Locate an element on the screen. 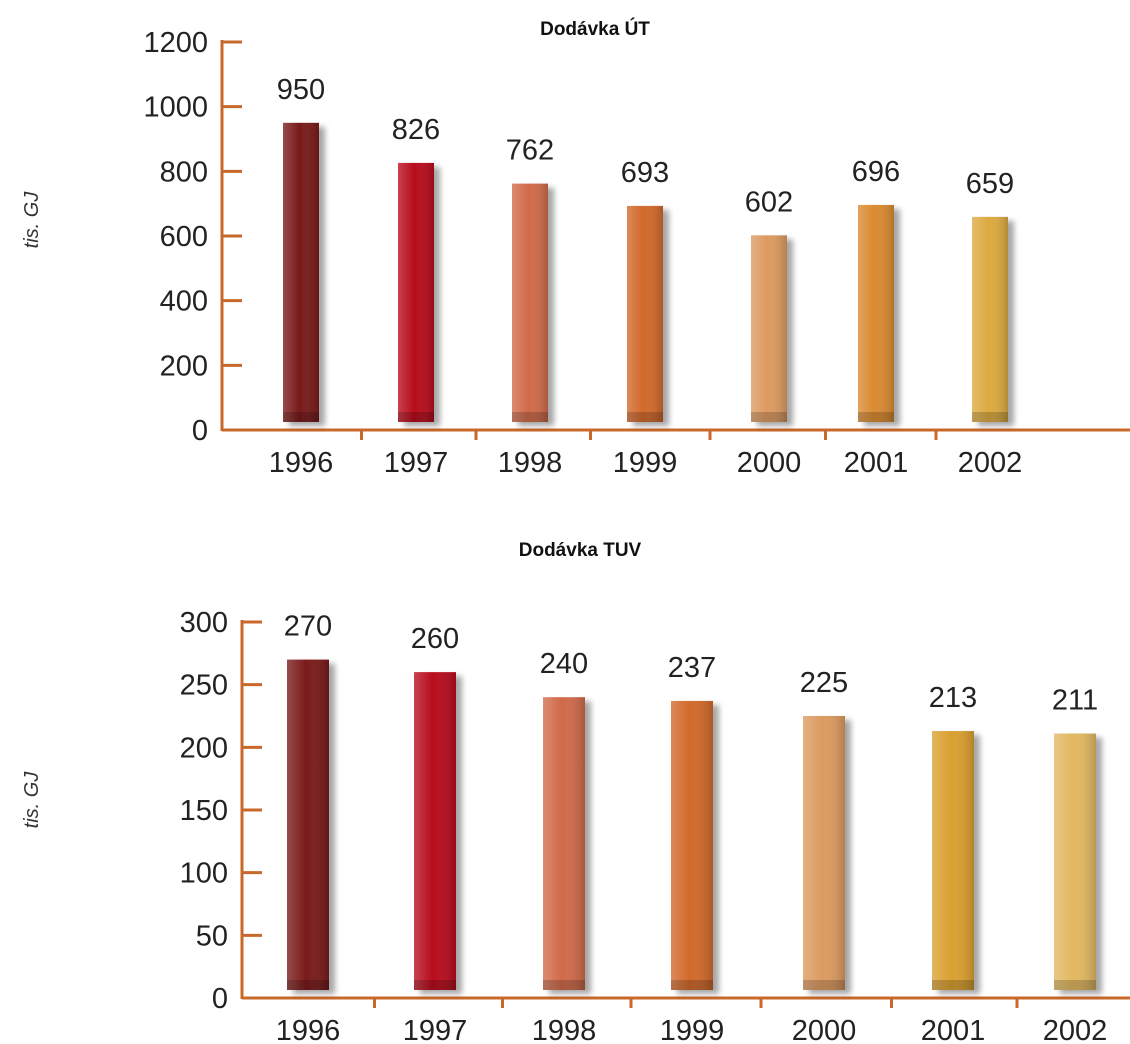 This screenshot has height=1044, width=1130. y-tick-label: 400 is located at coordinates (184, 302).